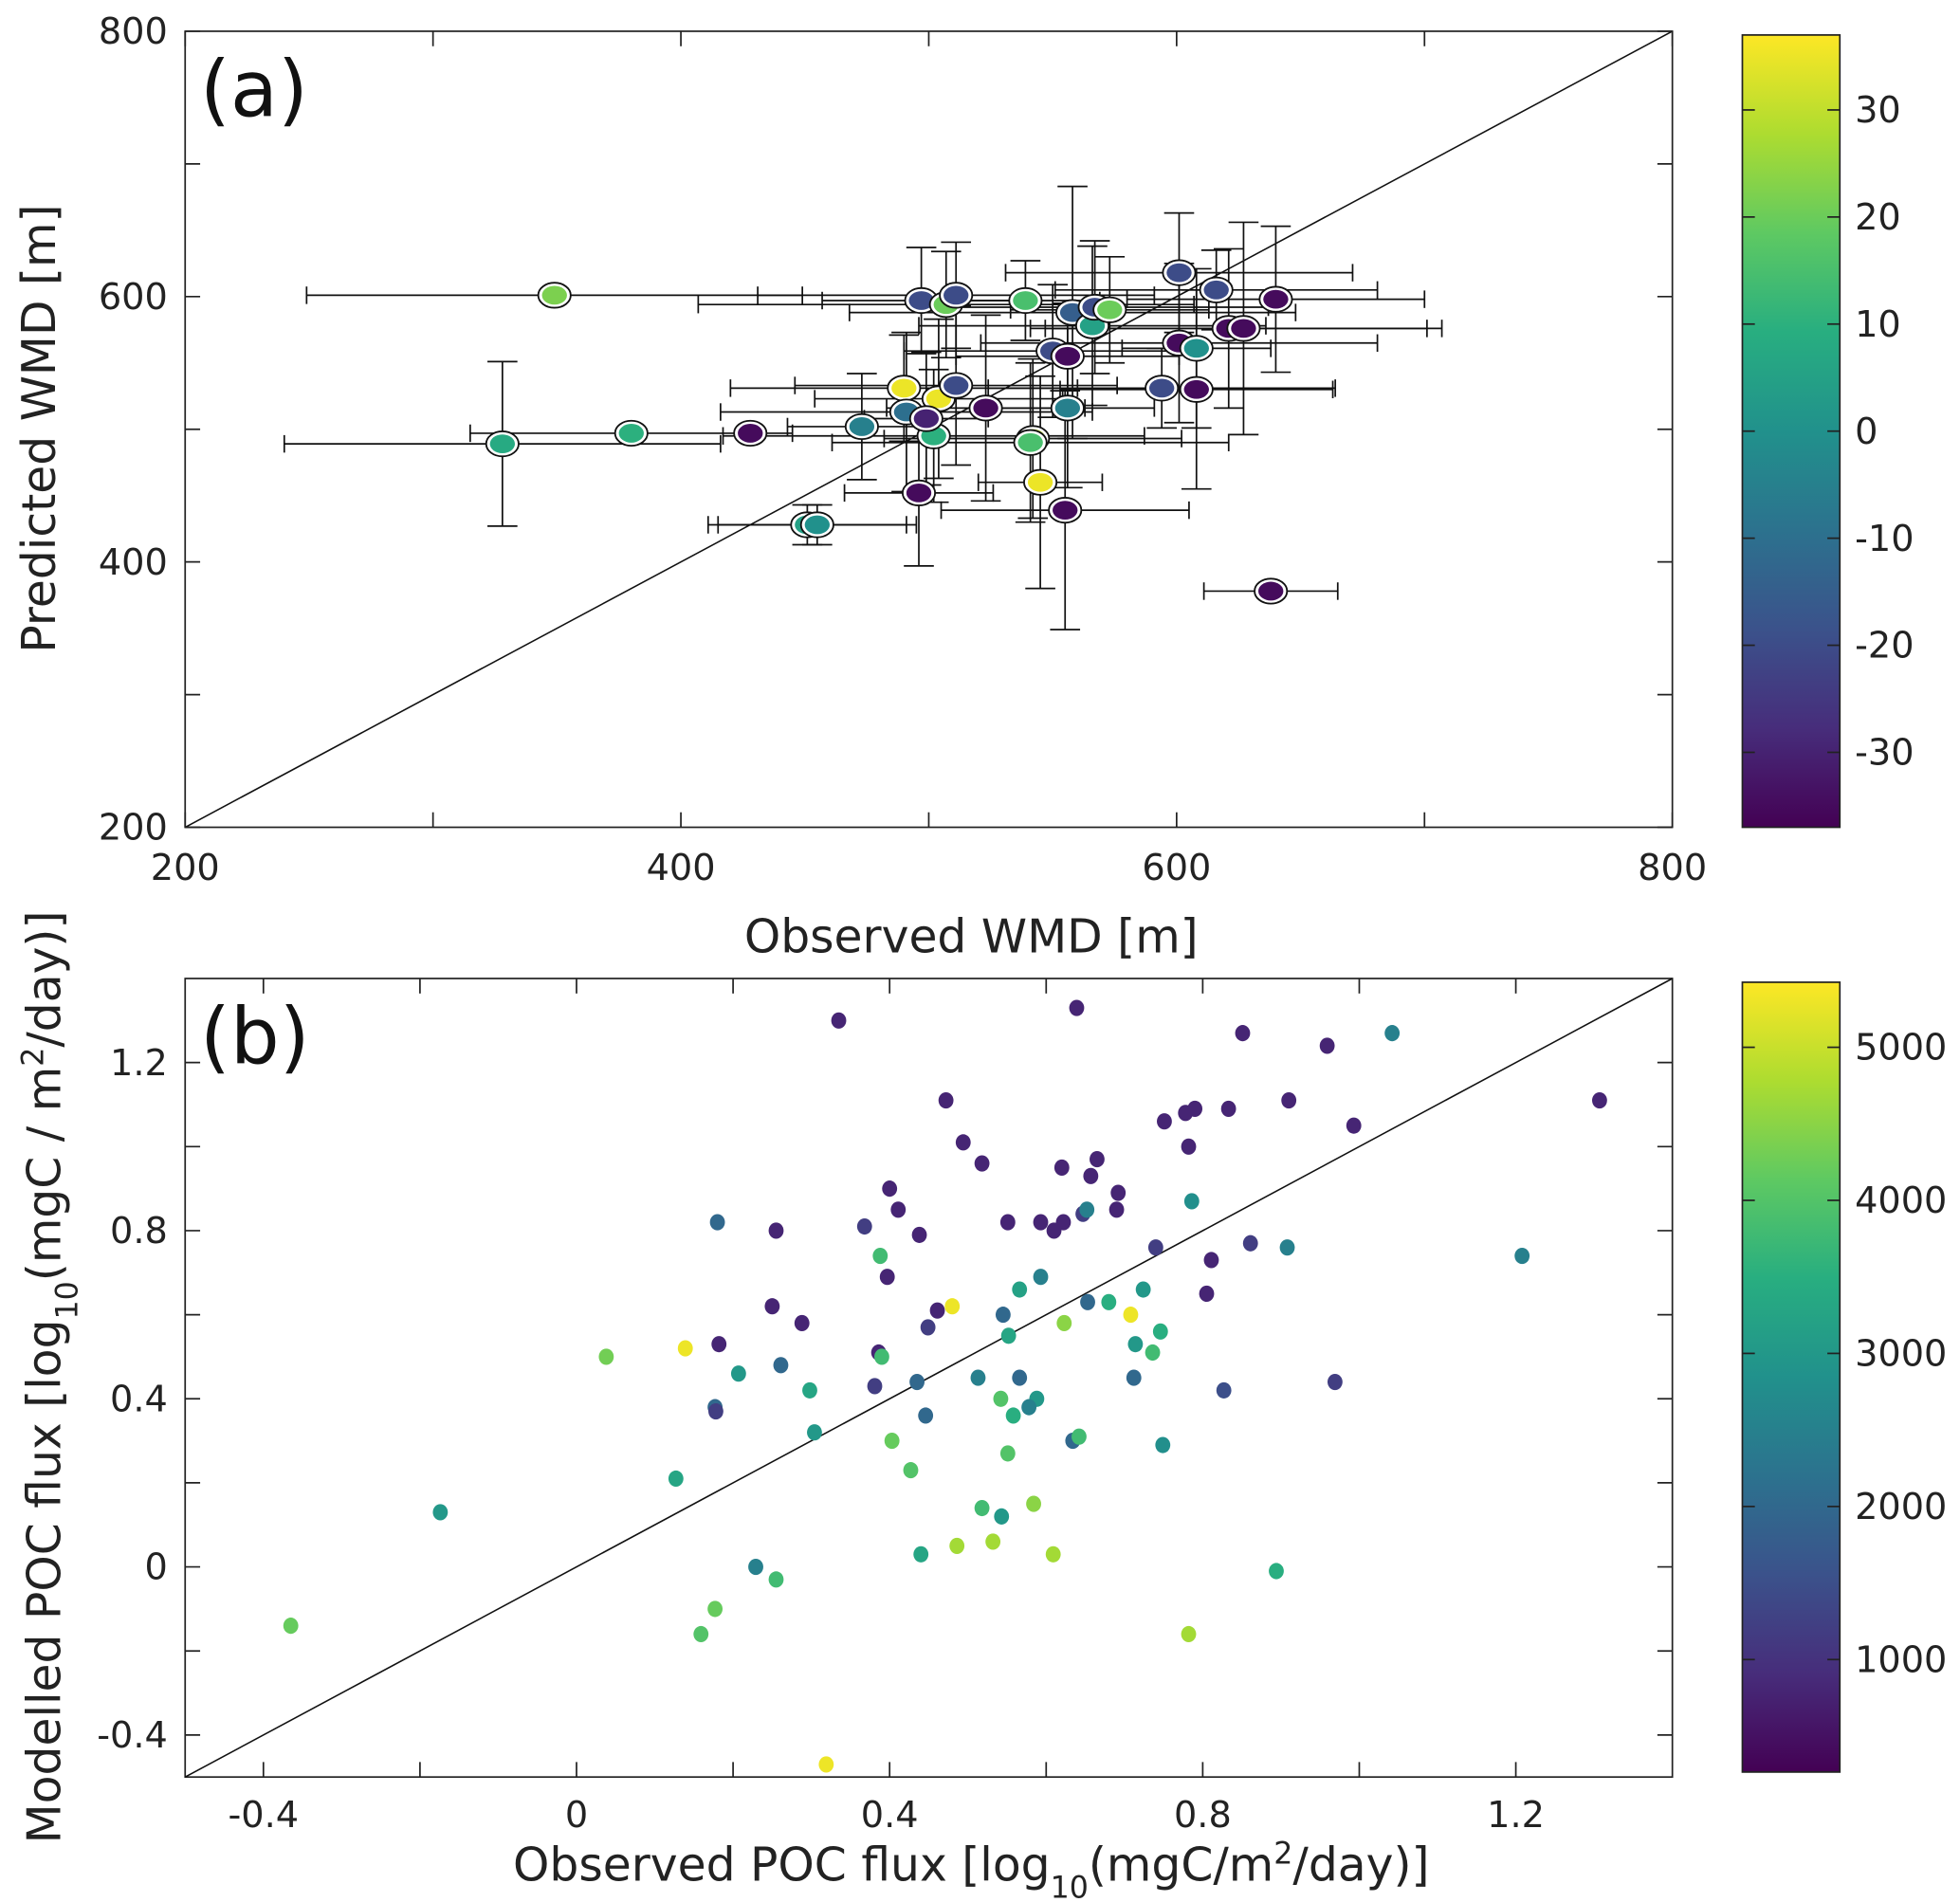 This screenshot has height=1902, width=1960. I want to click on colorbar-tick-label: 1000, so click(1901, 1660).